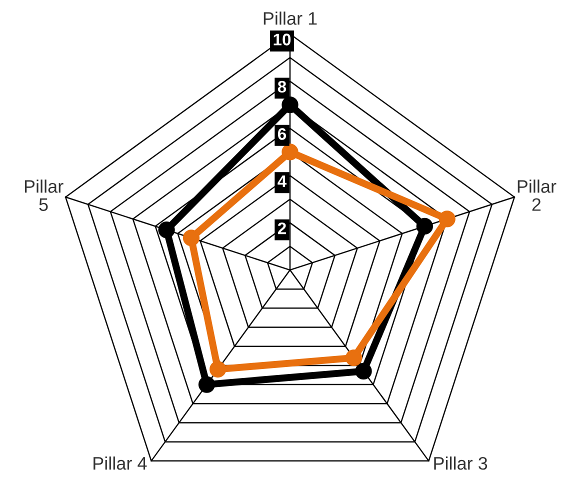 Image resolution: width=574 pixels, height=479 pixels. Describe the element at coordinates (282, 134) in the screenshot. I see `y-tick-label: 6` at that location.